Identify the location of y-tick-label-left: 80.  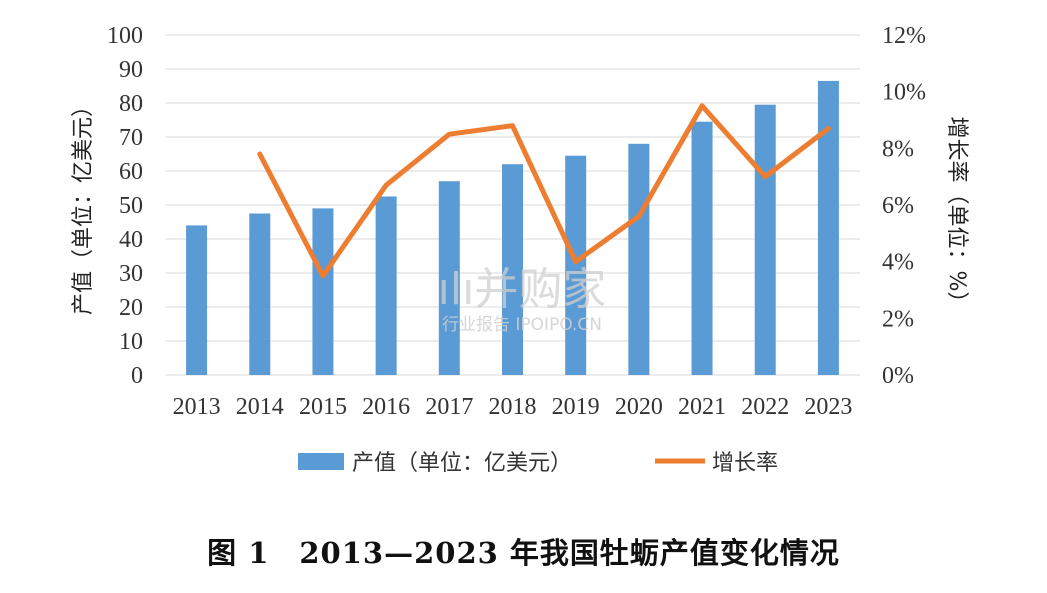
(131, 104).